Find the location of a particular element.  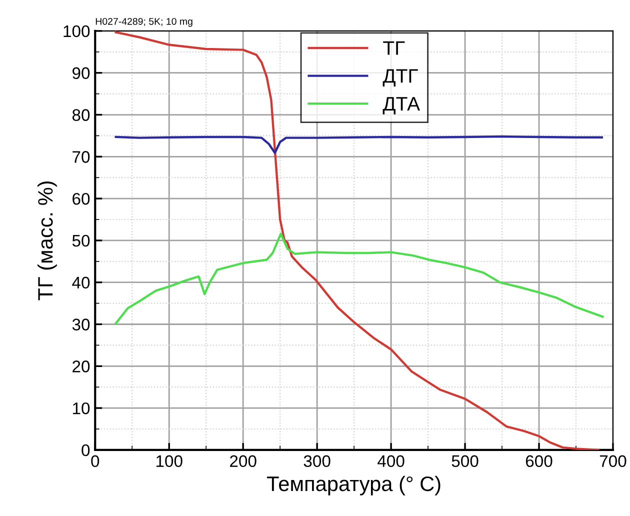

y-tick-label: 50 is located at coordinates (81, 240).